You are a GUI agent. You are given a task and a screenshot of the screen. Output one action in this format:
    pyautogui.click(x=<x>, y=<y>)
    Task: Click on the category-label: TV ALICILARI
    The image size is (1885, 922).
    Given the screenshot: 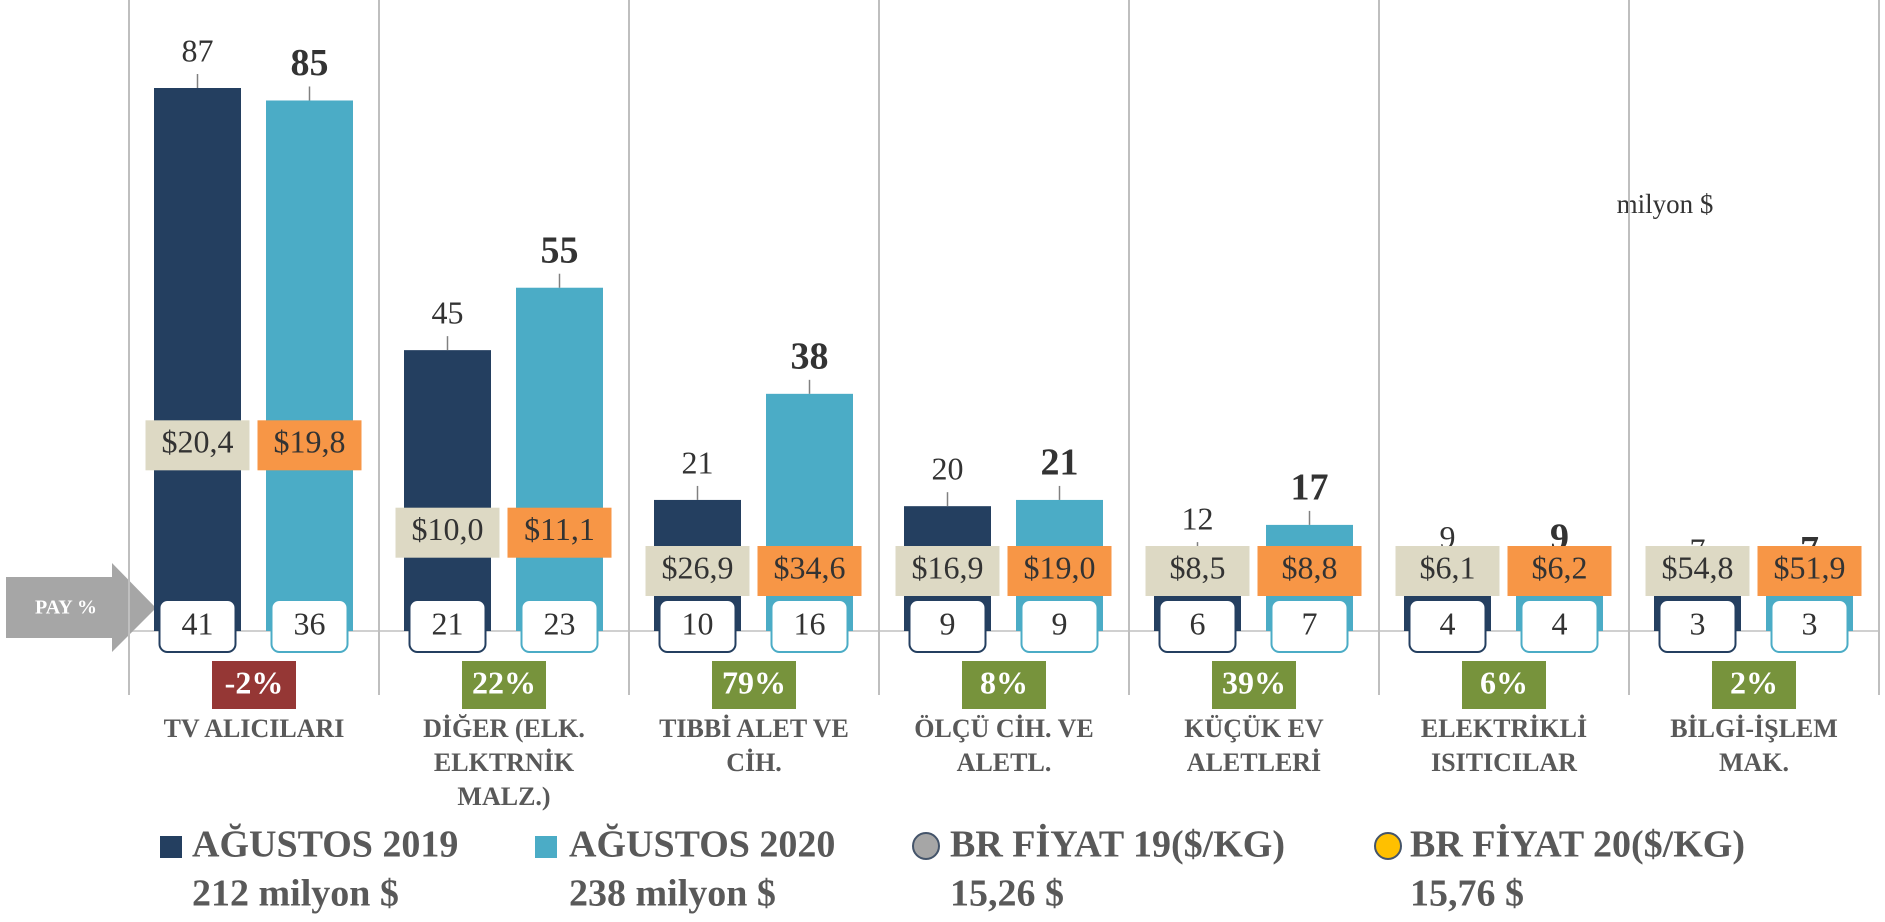 What is the action you would take?
    pyautogui.click(x=254, y=728)
    